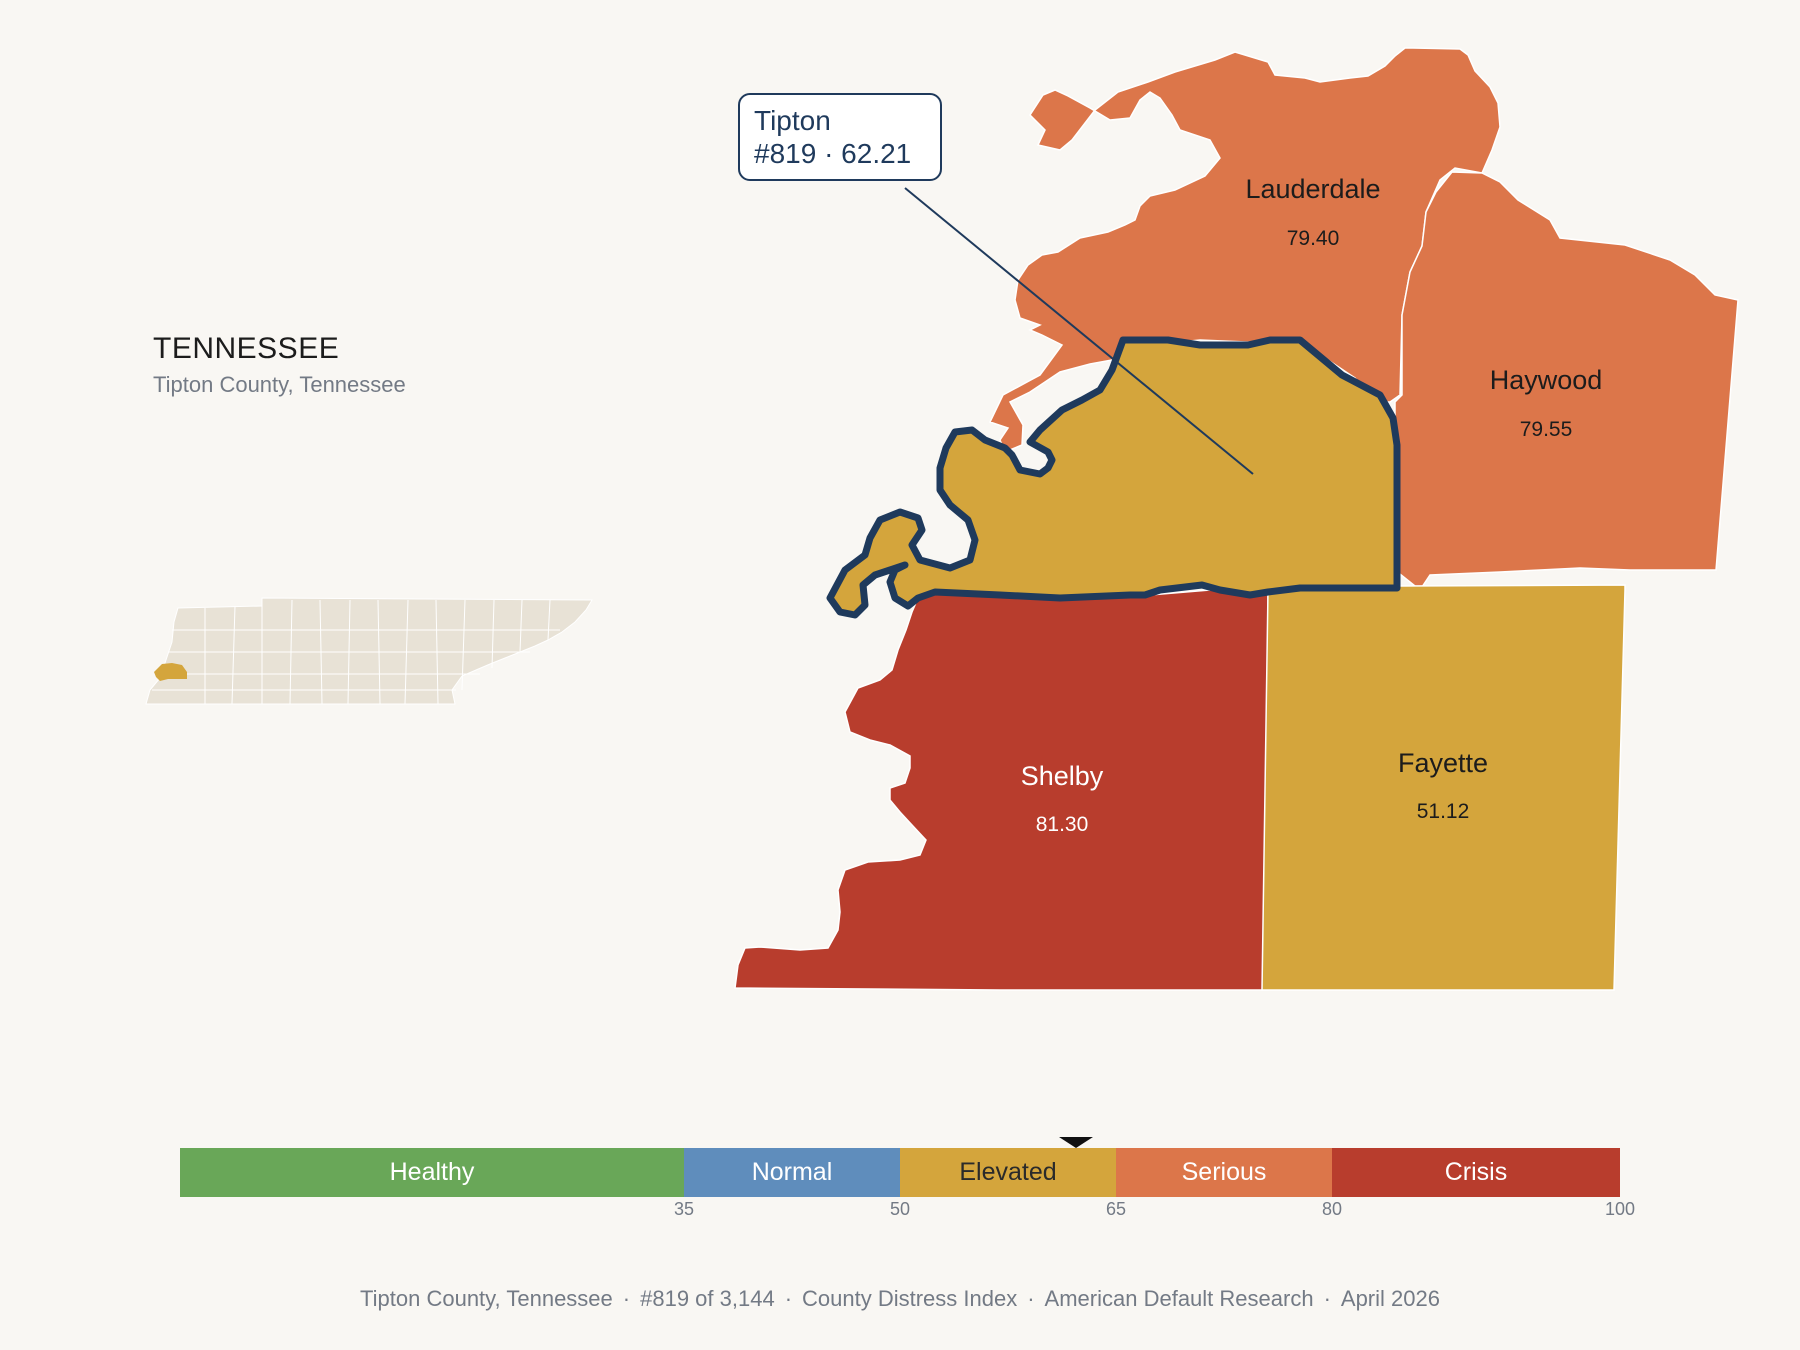 This screenshot has height=1350, width=1800. What do you see at coordinates (1443, 763) in the screenshot?
I see `label-fayette-name: Fayette` at bounding box center [1443, 763].